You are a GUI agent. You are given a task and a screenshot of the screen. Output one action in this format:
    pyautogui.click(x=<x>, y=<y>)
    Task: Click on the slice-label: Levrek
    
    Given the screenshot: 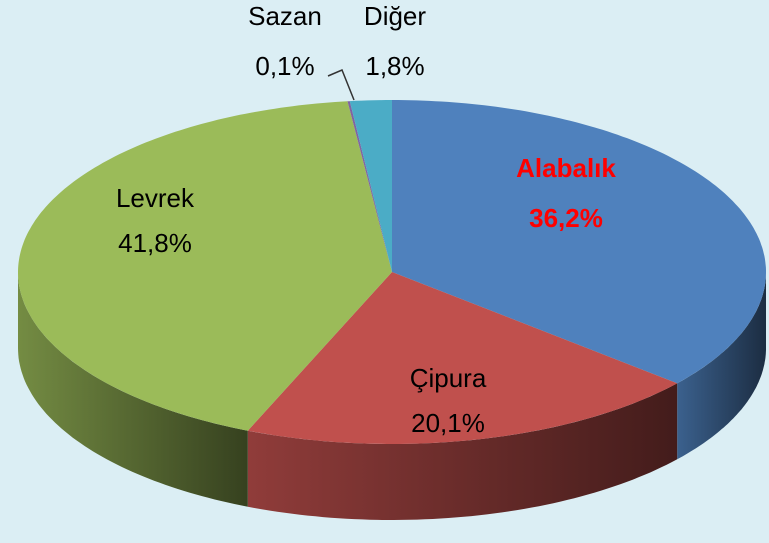 What is the action you would take?
    pyautogui.click(x=155, y=198)
    